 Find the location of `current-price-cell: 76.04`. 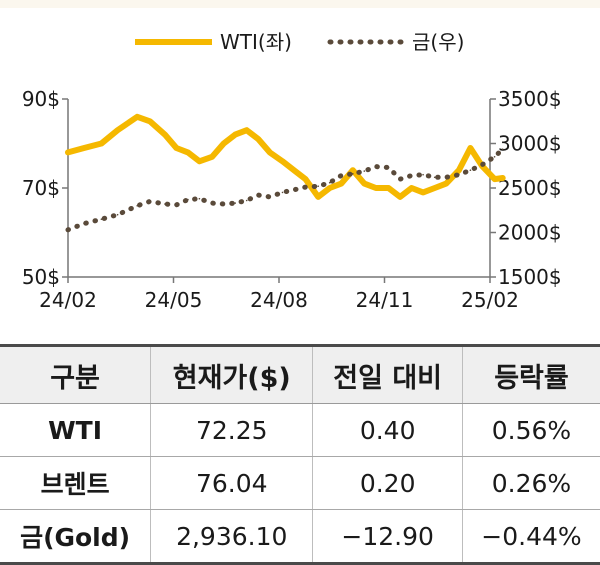

current-price-cell: 76.04 is located at coordinates (231, 483).